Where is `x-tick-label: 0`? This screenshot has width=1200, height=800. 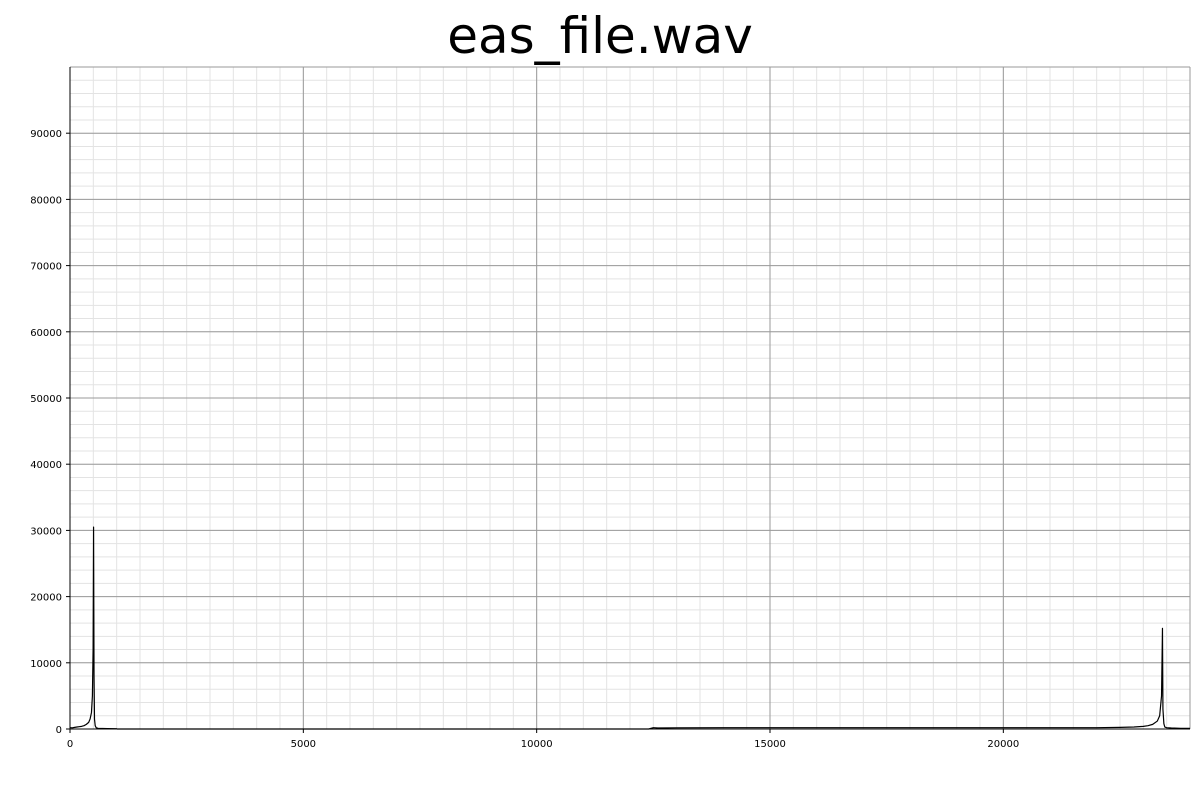 x-tick-label: 0 is located at coordinates (70, 744).